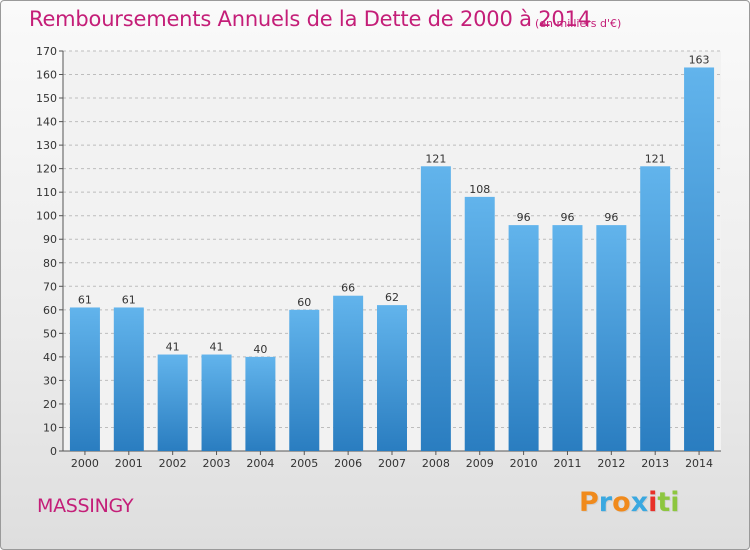 The height and width of the screenshot is (550, 750). Describe the element at coordinates (480, 463) in the screenshot. I see `x-tick-label: 2009` at that location.